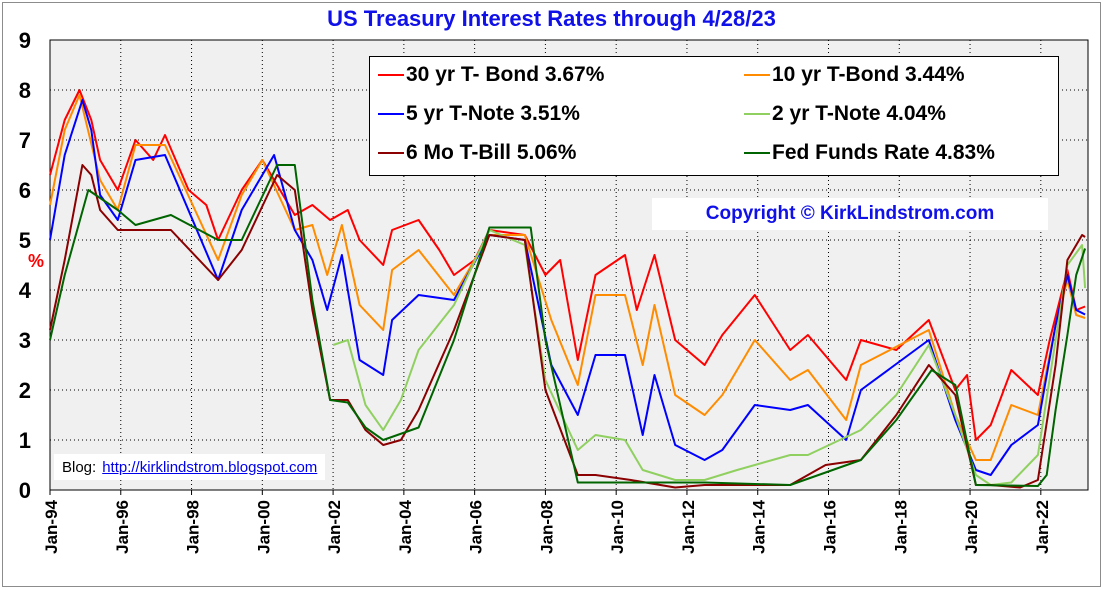 The width and height of the screenshot is (1103, 590). Describe the element at coordinates (617, 527) in the screenshot. I see `x-tick-label: Jan-10` at that location.